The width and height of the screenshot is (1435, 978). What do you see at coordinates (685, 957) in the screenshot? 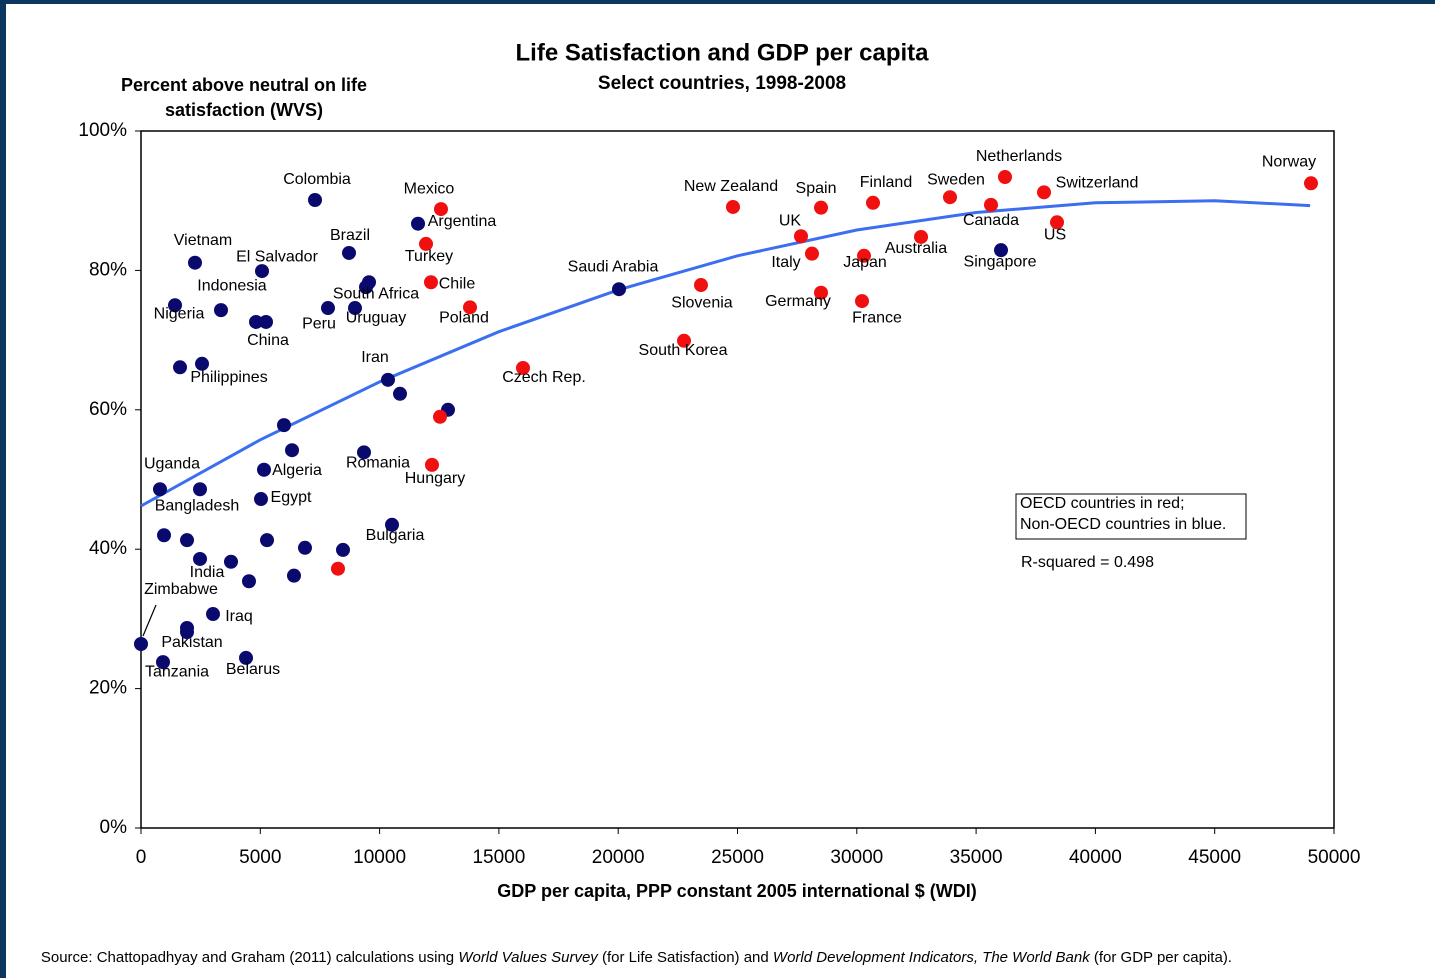
I see `source-text: (for Life Satisfaction) and` at bounding box center [685, 957].